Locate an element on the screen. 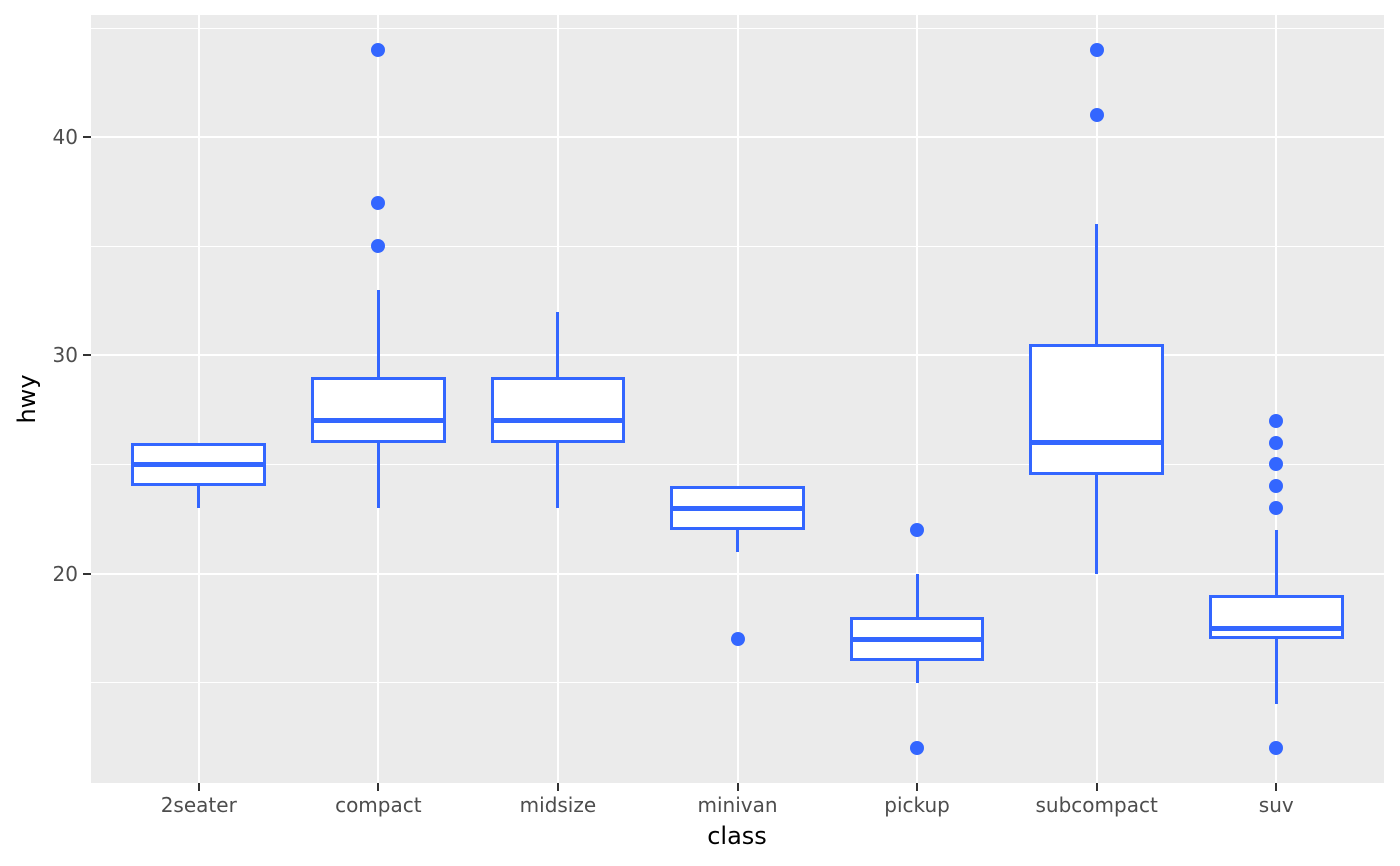 This screenshot has height=866, width=1400. x-axis-tick-label: 2seater is located at coordinates (198, 805).